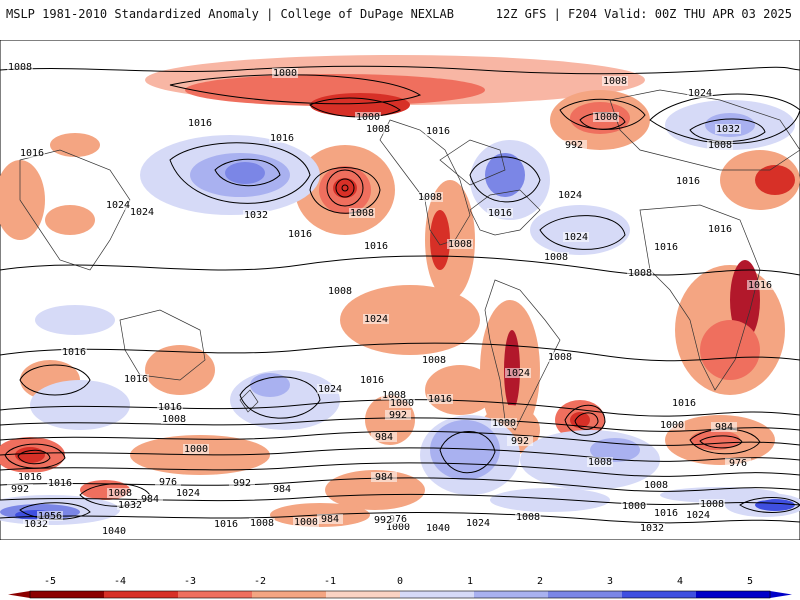 The height and width of the screenshot is (600, 800). Describe the element at coordinates (120, 581) in the screenshot. I see `colorbar-tick-label: -4` at that location.